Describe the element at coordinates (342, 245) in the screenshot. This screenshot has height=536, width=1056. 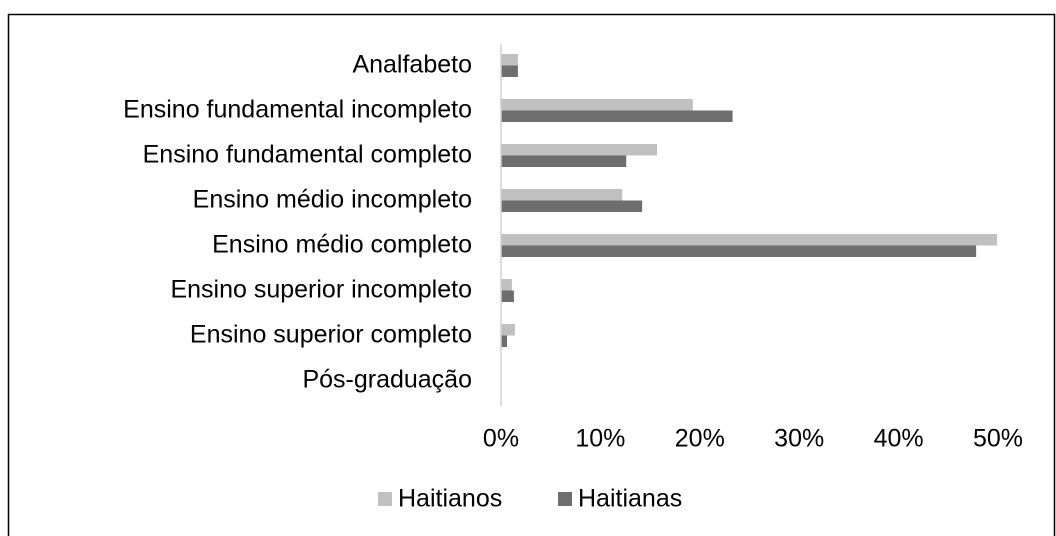
I see `y-tick-label: Ensino médio completo` at that location.